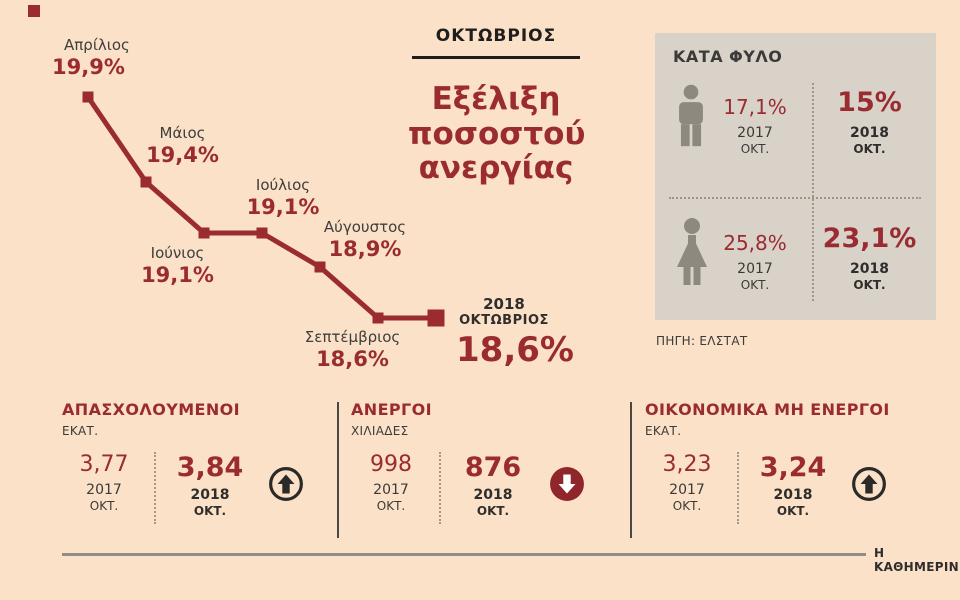 This screenshot has width=960, height=600. Describe the element at coordinates (104, 464) in the screenshot. I see `stat-2017-value: 3,77` at that location.